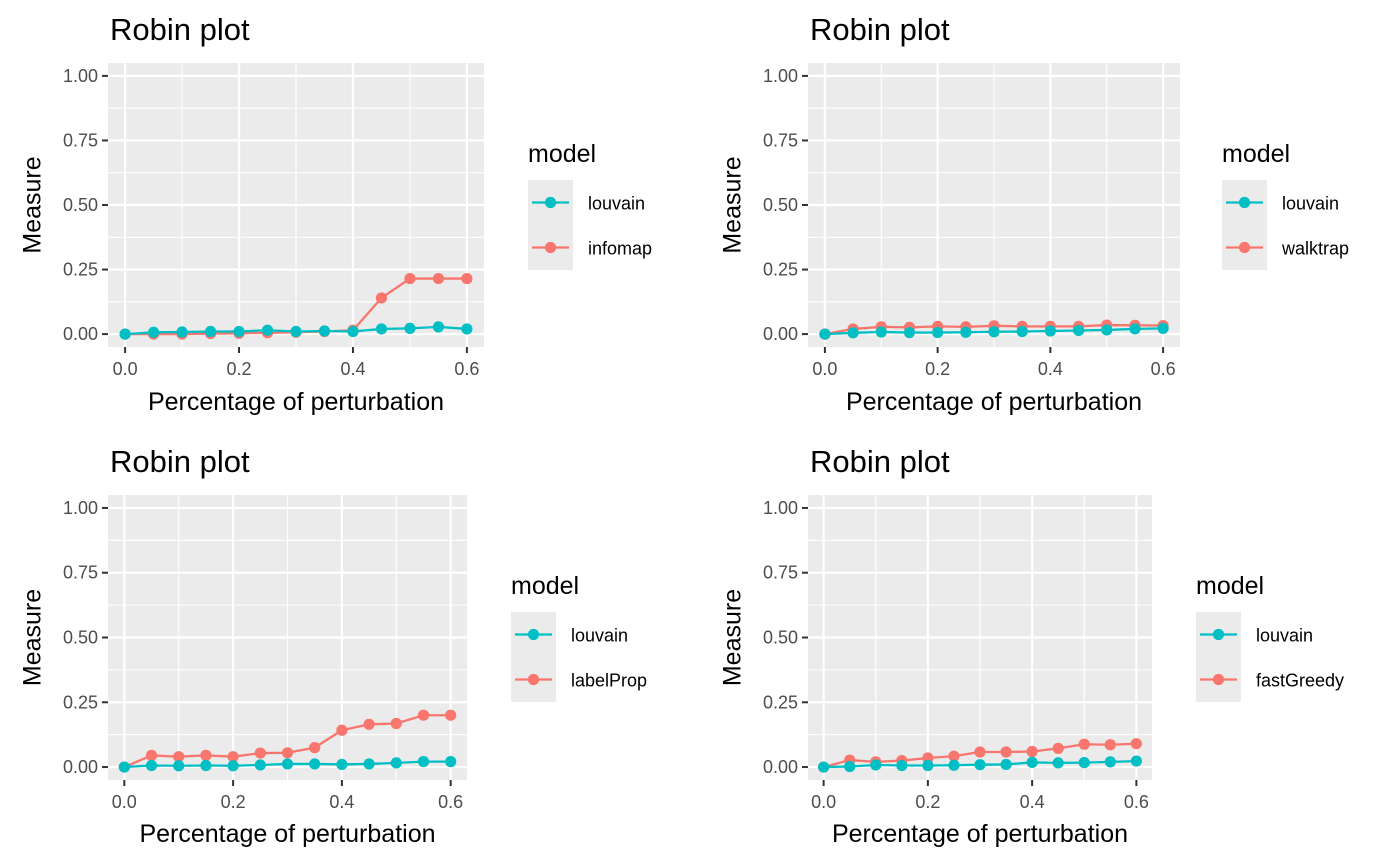 The height and width of the screenshot is (865, 1400). What do you see at coordinates (620, 249) in the screenshot?
I see `legend-label-infomap: infomap` at bounding box center [620, 249].